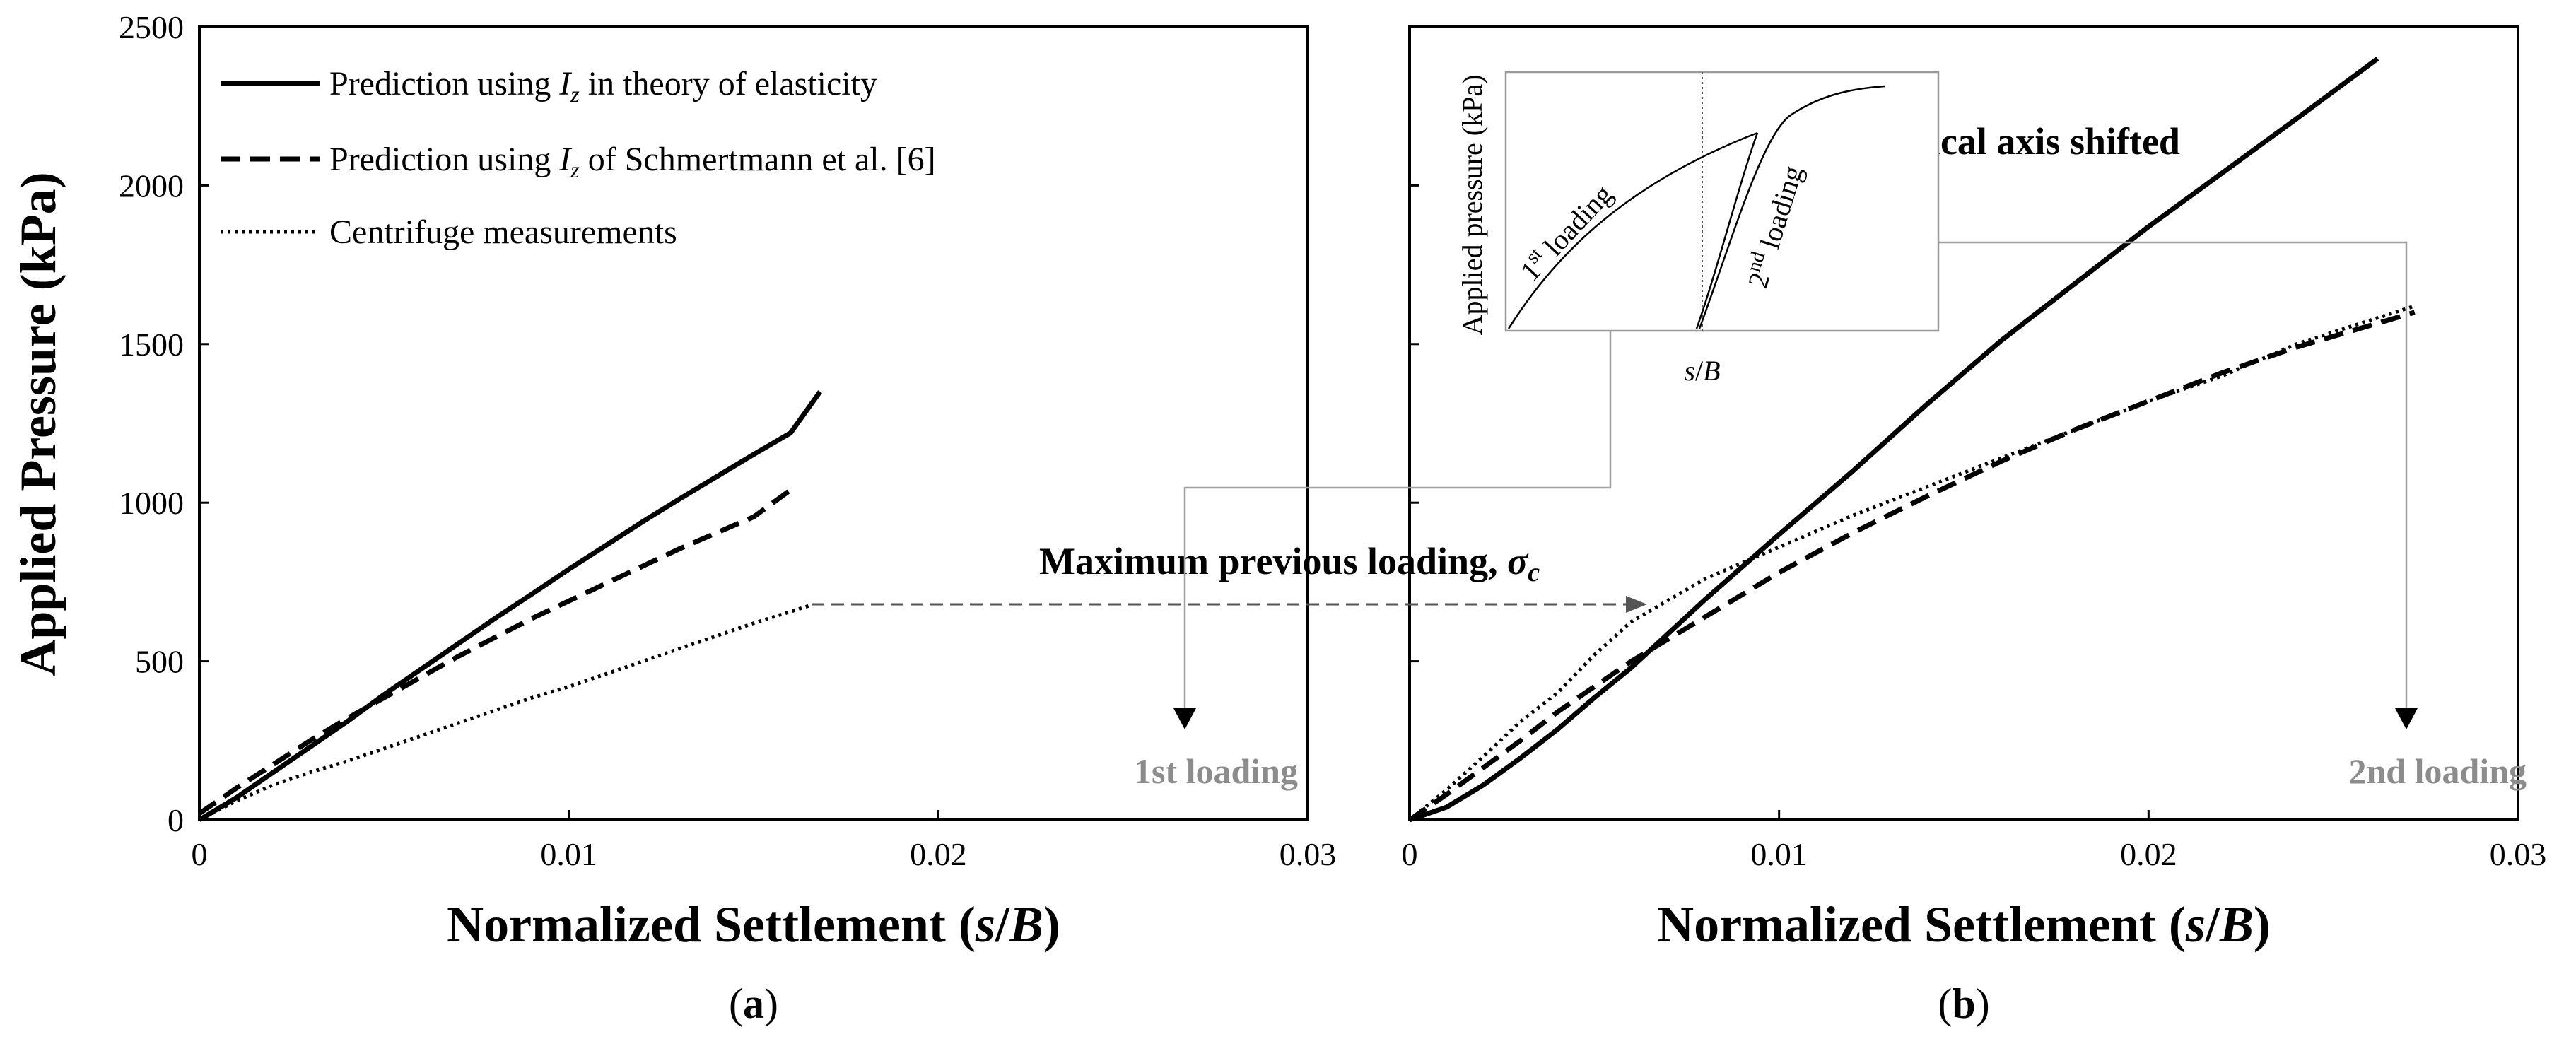 This screenshot has width=2576, height=1039. Describe the element at coordinates (1727, 230) in the screenshot. I see `inset-unload-curve` at that location.